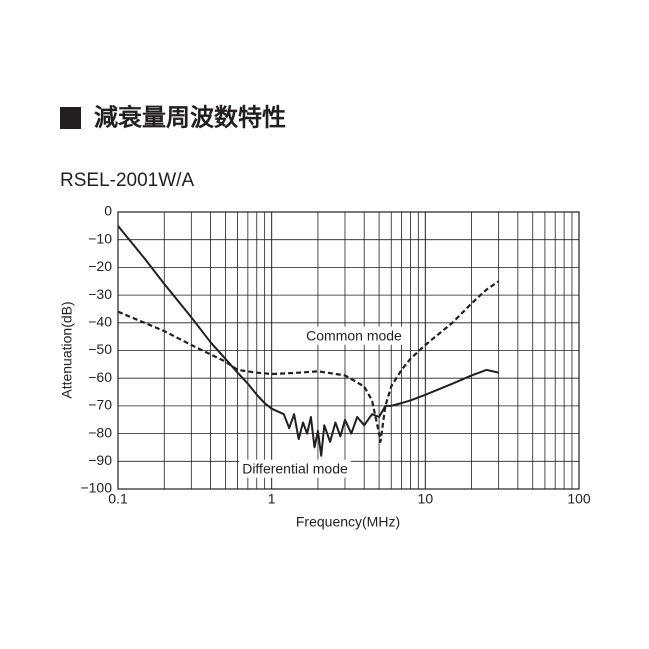 This screenshot has width=649, height=649. I want to click on y-tick-label: 0, so click(108, 211).